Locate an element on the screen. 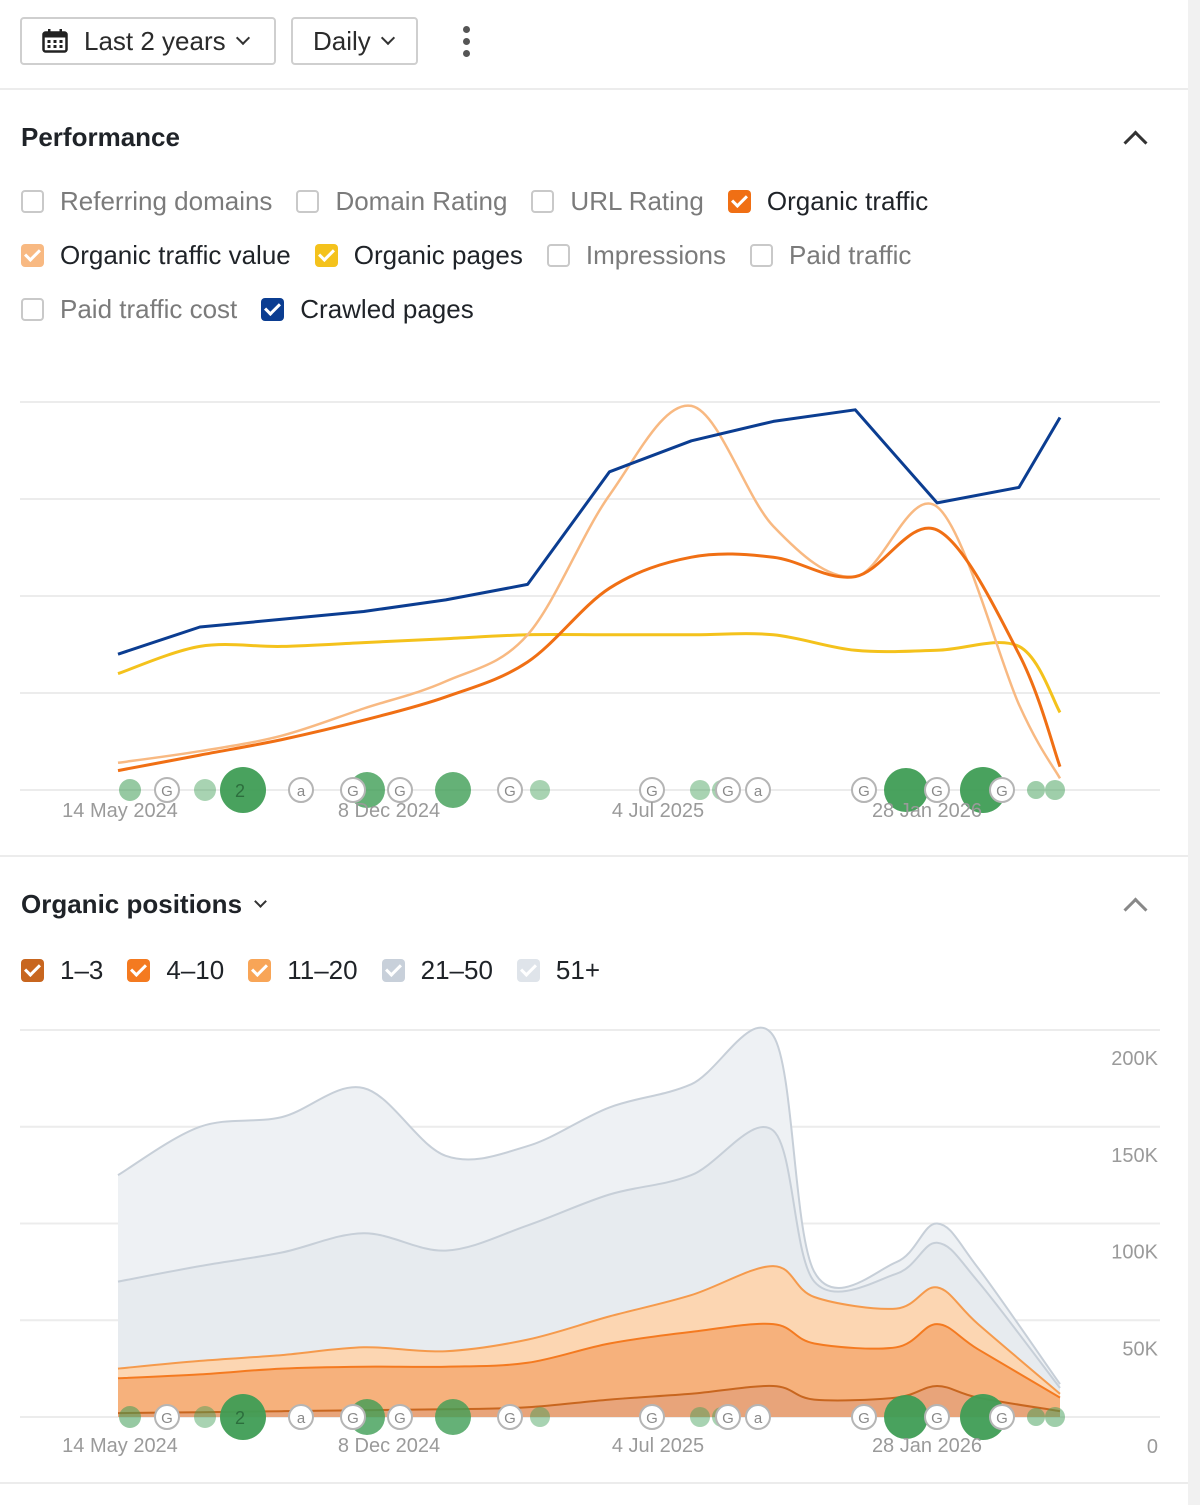  event-marker-label: a is located at coordinates (758, 791).